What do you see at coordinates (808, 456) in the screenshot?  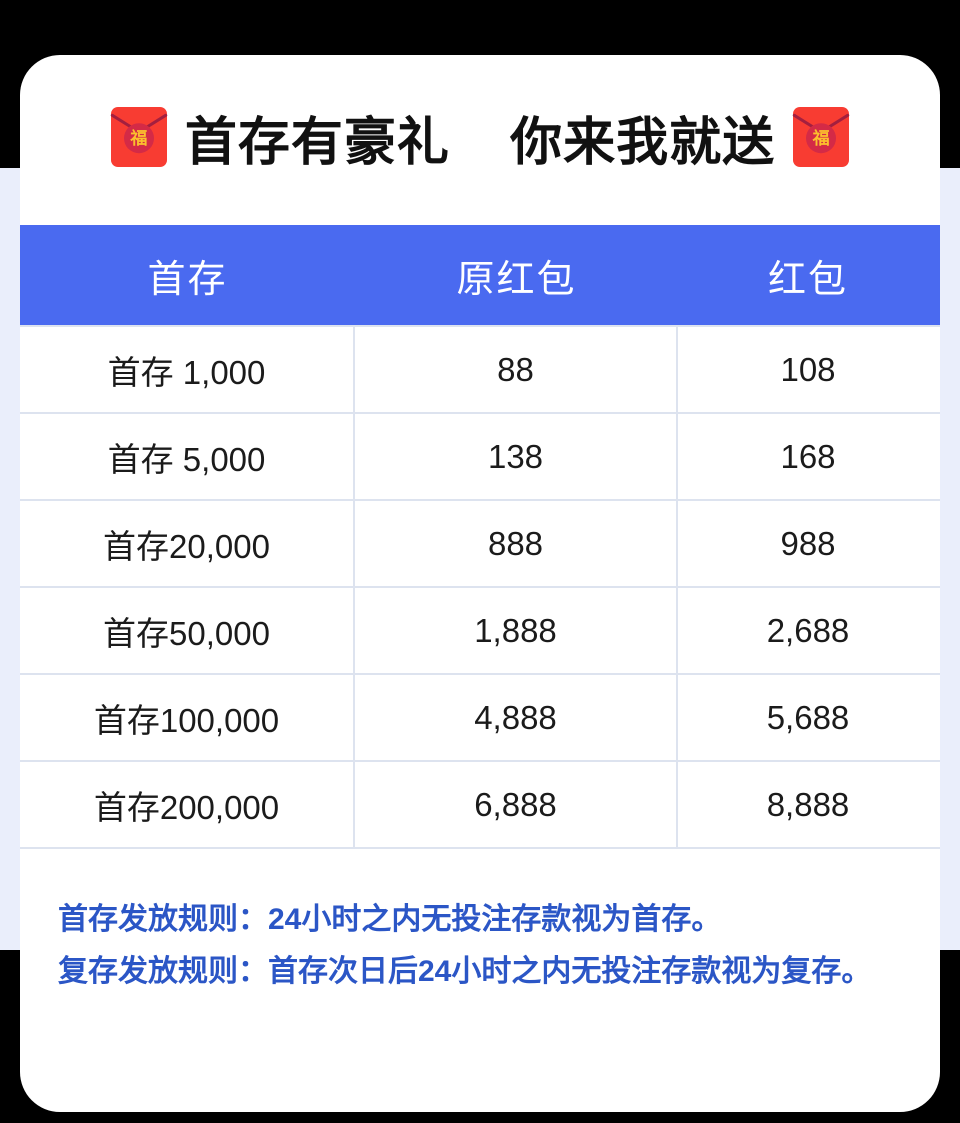 I see `cell-bonus: 168` at bounding box center [808, 456].